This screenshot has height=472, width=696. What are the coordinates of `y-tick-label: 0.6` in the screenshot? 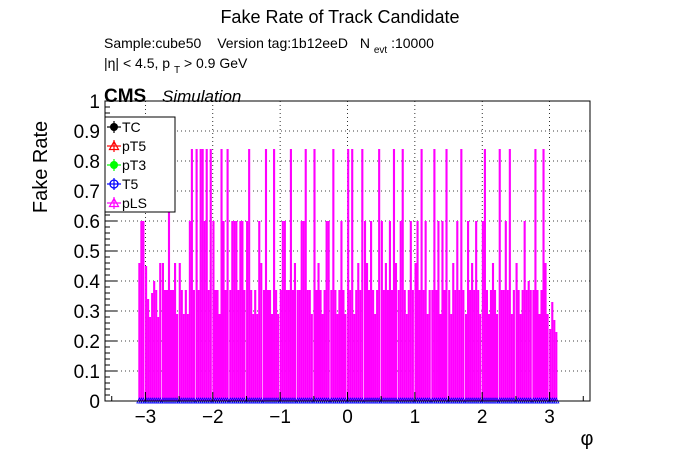 It's located at (87, 222).